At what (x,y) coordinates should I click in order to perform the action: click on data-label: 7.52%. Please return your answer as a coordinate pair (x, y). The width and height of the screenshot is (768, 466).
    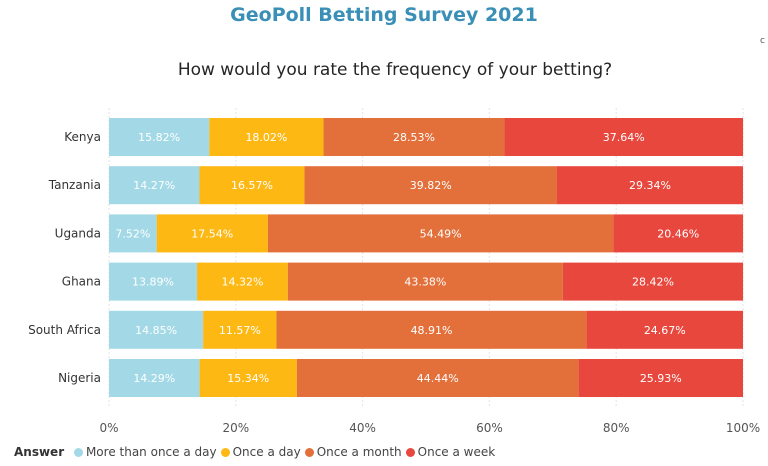
    Looking at the image, I should click on (132, 233).